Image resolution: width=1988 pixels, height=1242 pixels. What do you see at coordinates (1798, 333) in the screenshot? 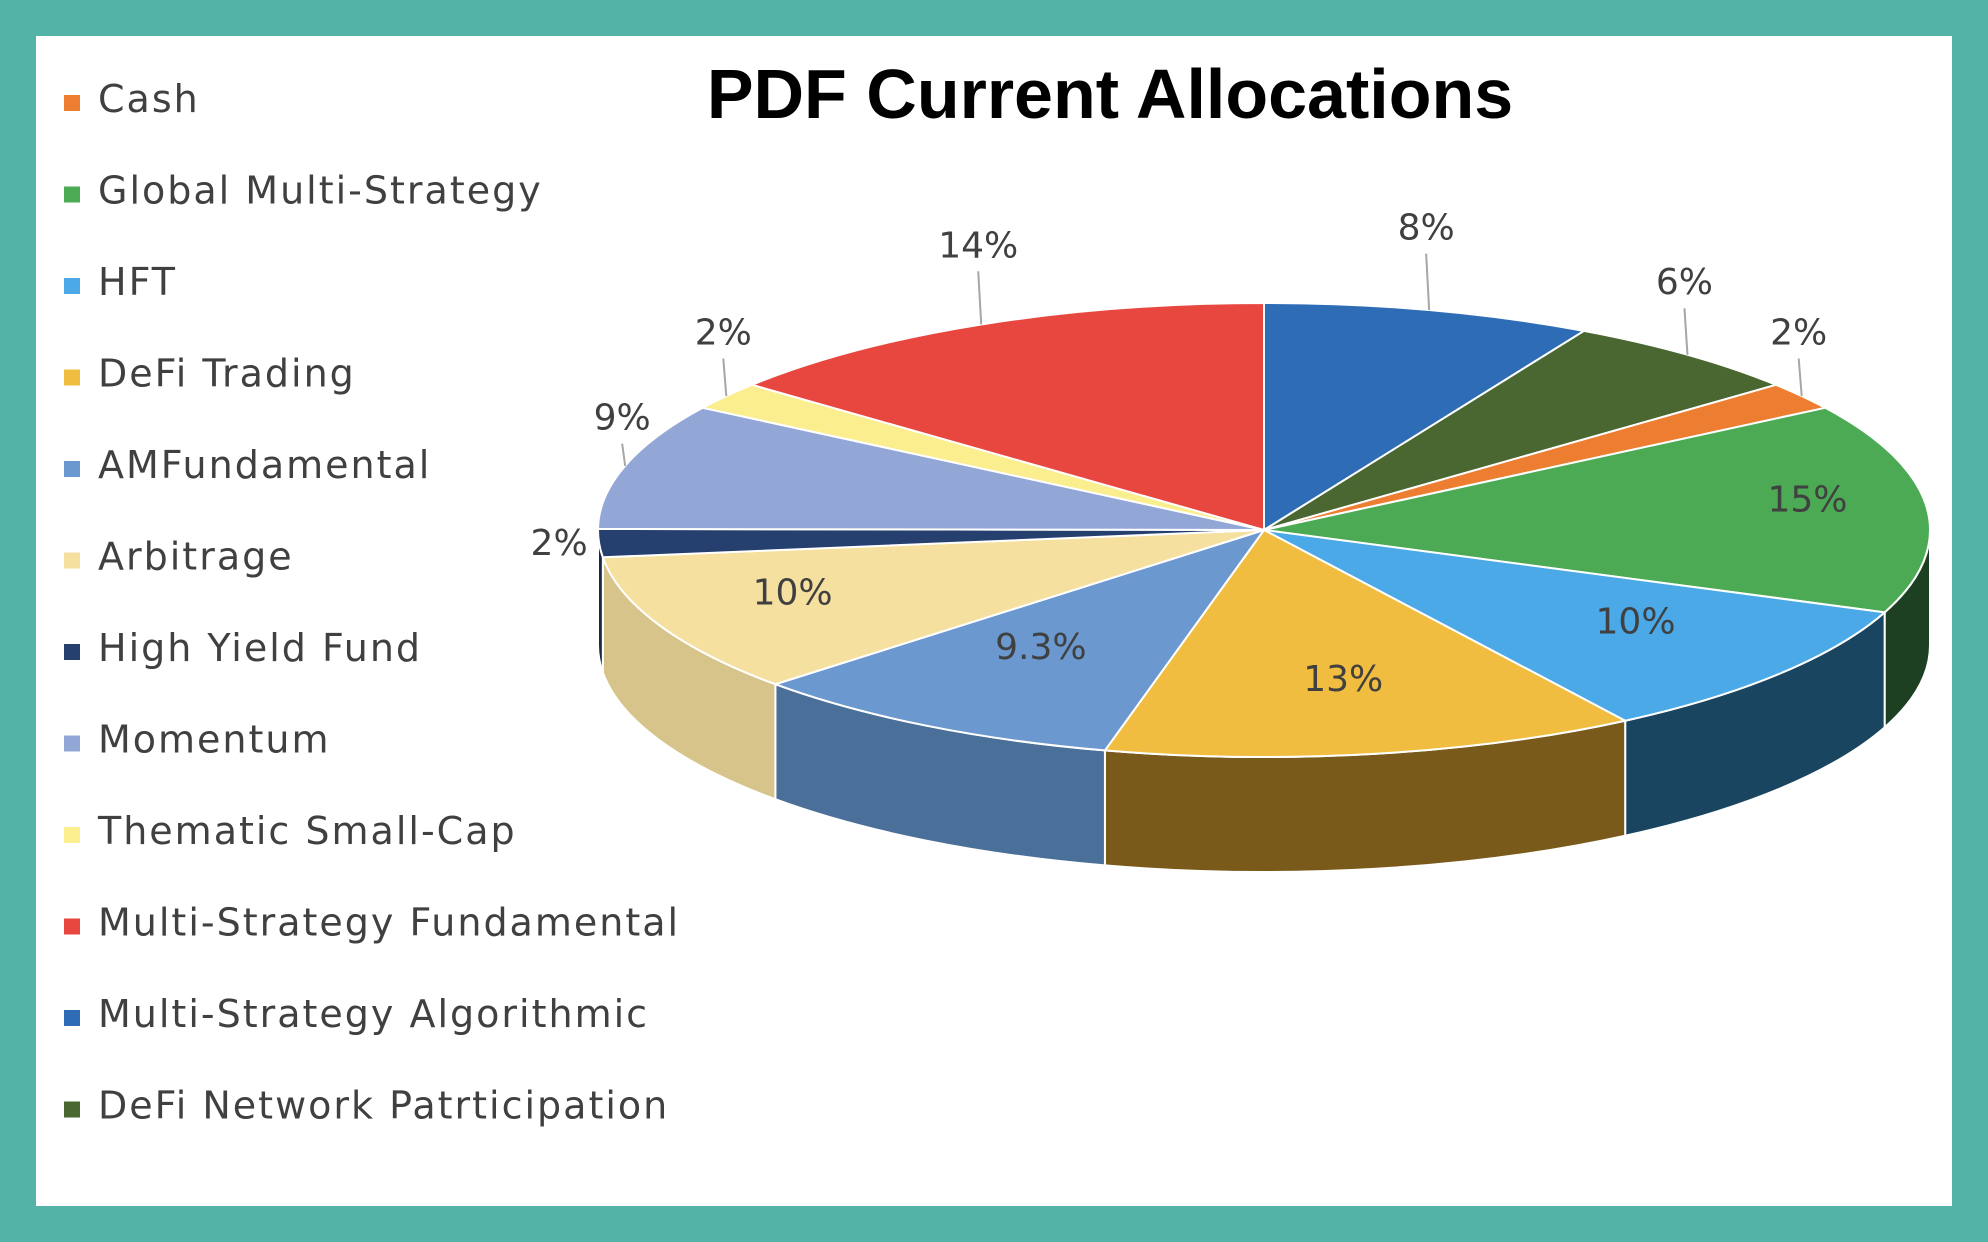
I see `pie-label-cash: 2%` at bounding box center [1798, 333].